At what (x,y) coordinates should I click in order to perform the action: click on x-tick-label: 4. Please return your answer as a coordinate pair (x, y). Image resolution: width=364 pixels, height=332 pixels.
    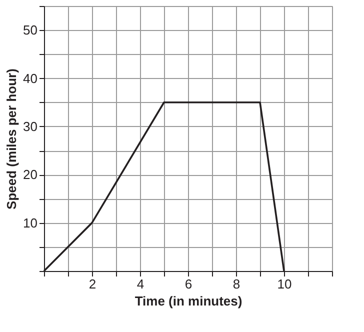
    Looking at the image, I should click on (140, 284).